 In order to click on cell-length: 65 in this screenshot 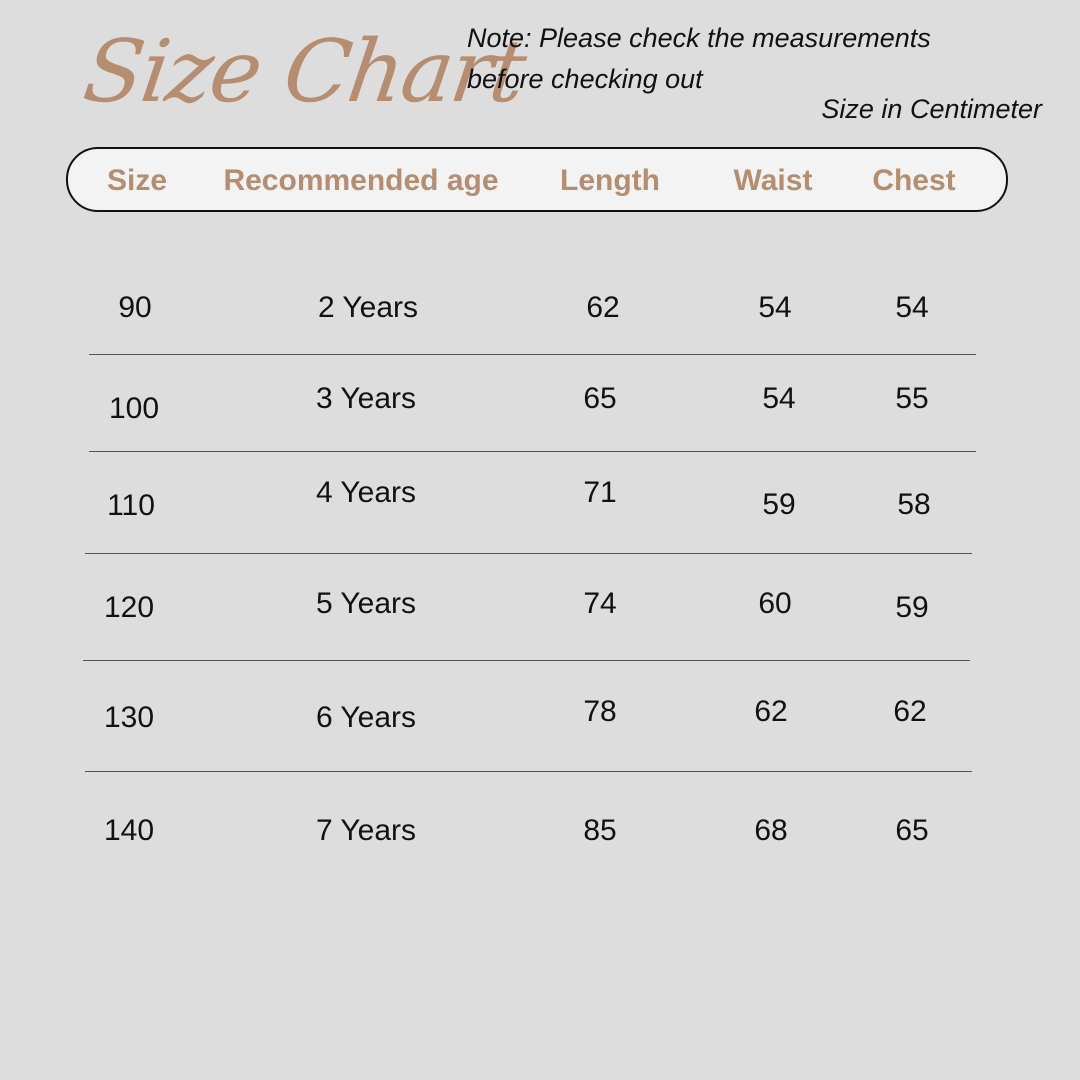, I will do `click(600, 398)`.